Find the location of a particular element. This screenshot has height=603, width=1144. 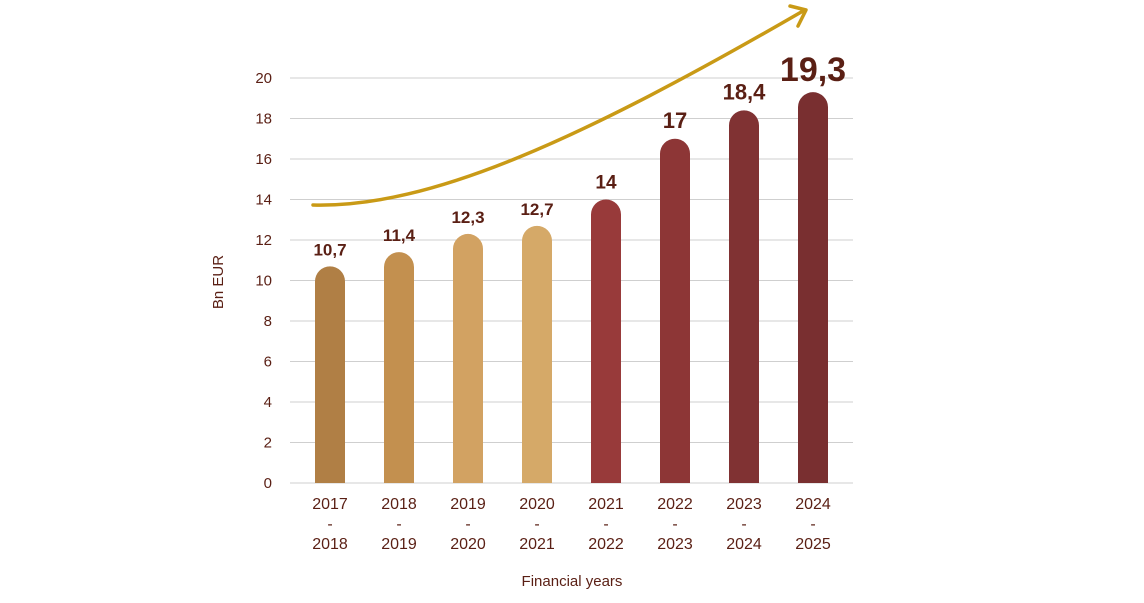

arrowhead-icon is located at coordinates (798, 16).